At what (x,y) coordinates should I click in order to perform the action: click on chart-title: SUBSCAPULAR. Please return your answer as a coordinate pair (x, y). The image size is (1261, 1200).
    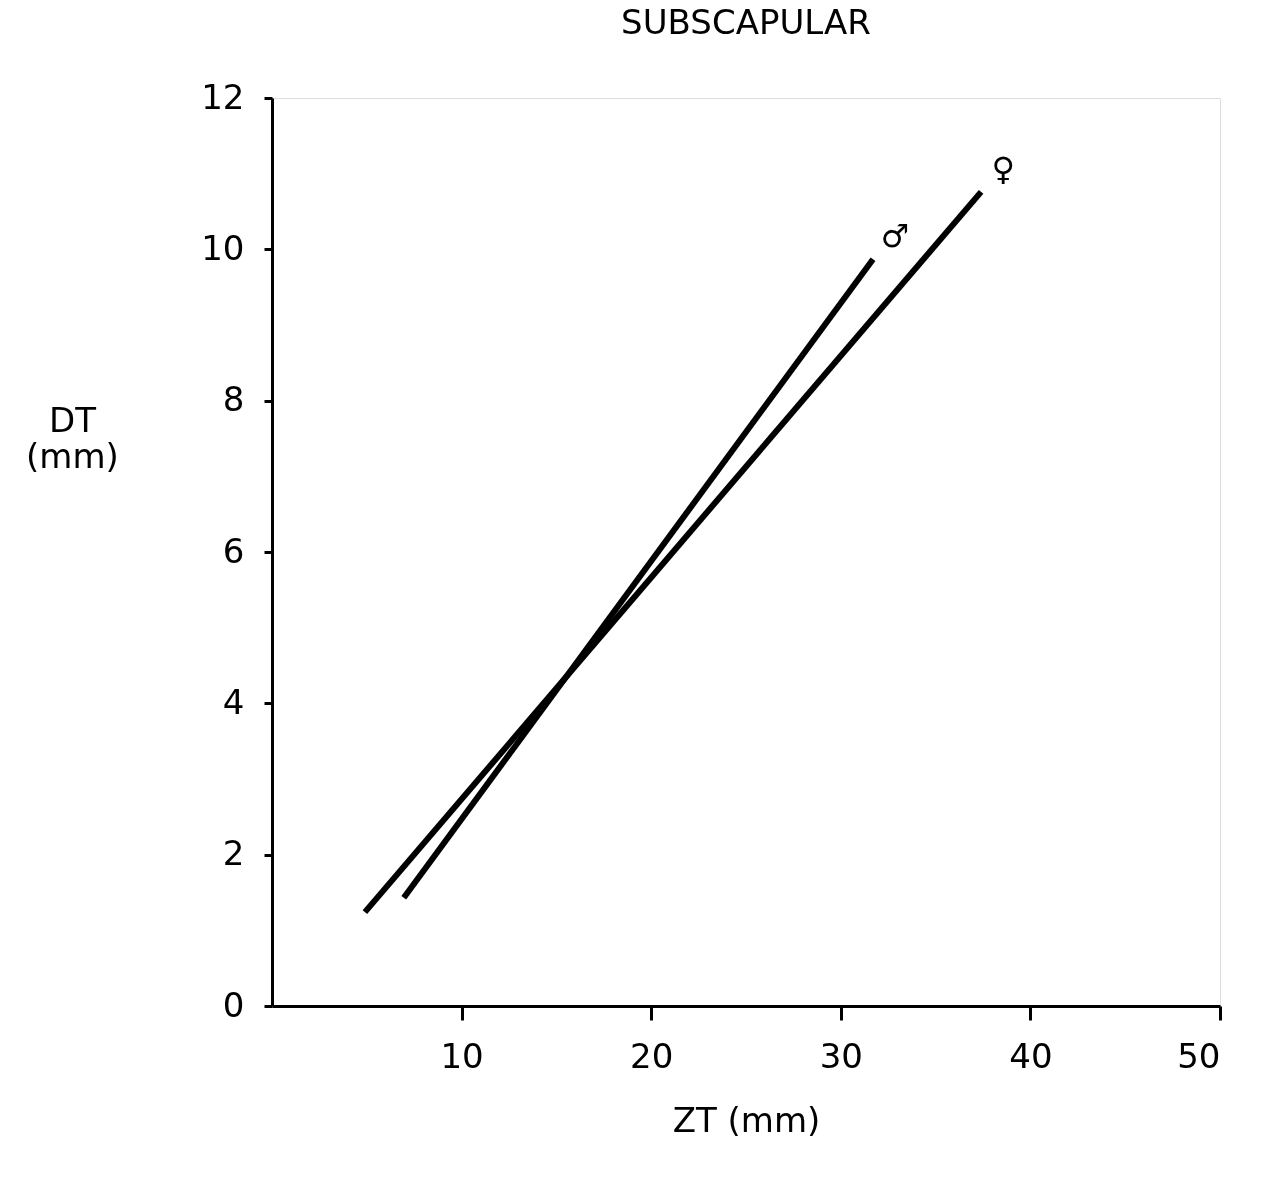
    Looking at the image, I should click on (746, 22).